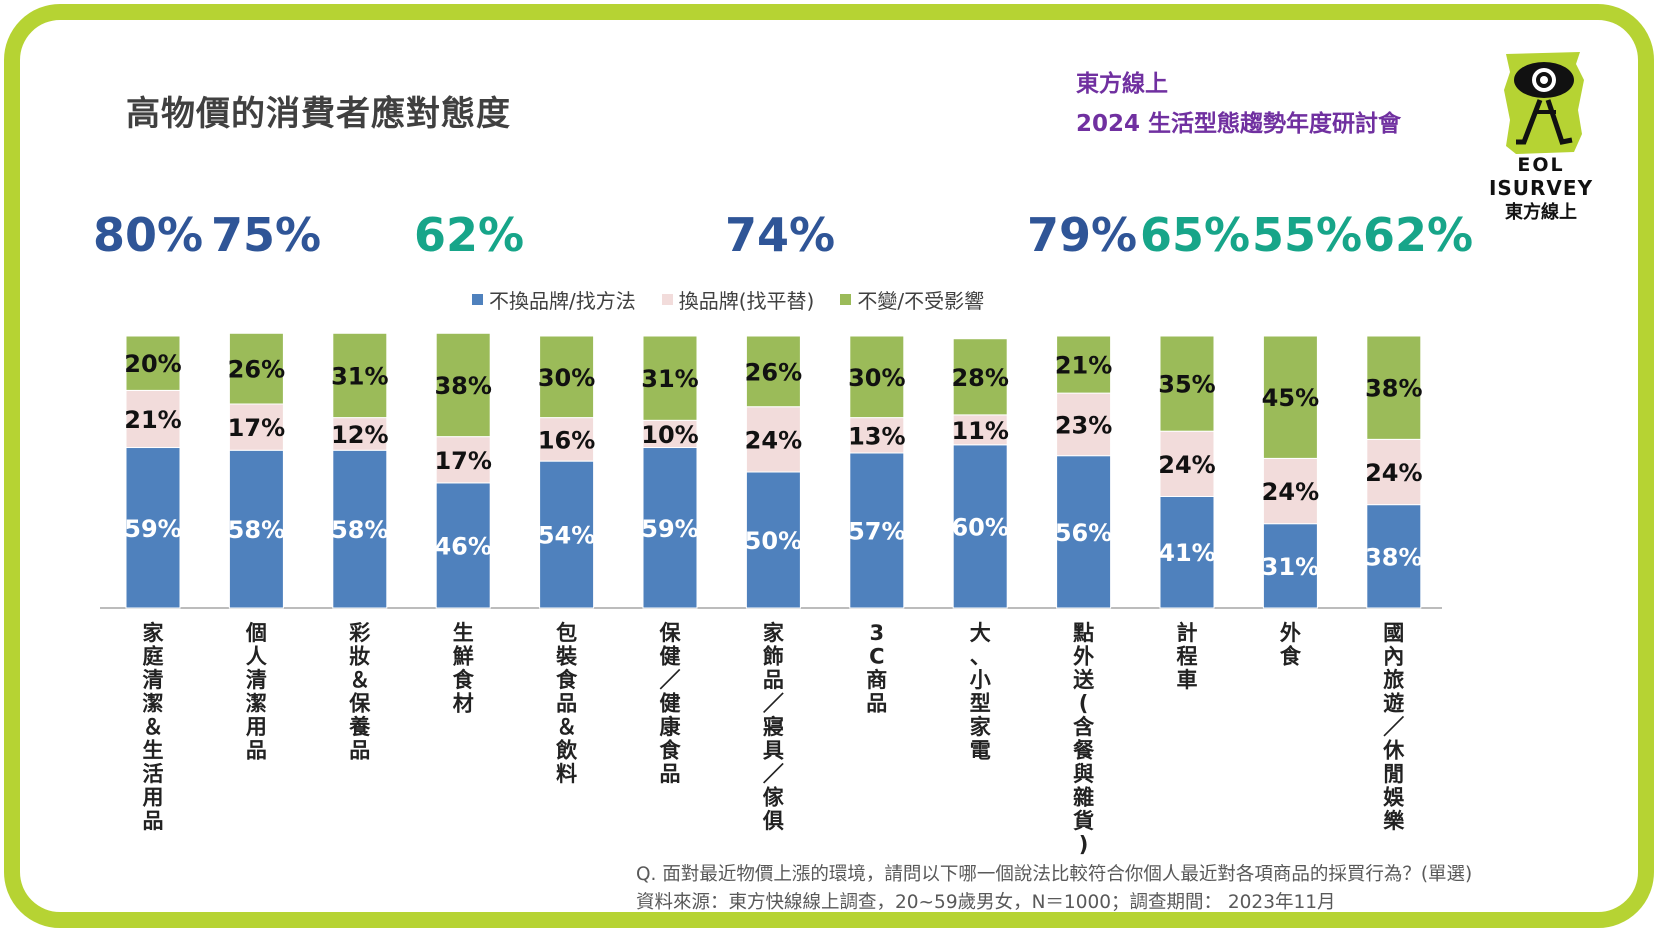 This screenshot has height=945, width=1674. Describe the element at coordinates (773, 821) in the screenshot. I see `category-label-char: 俱` at that location.